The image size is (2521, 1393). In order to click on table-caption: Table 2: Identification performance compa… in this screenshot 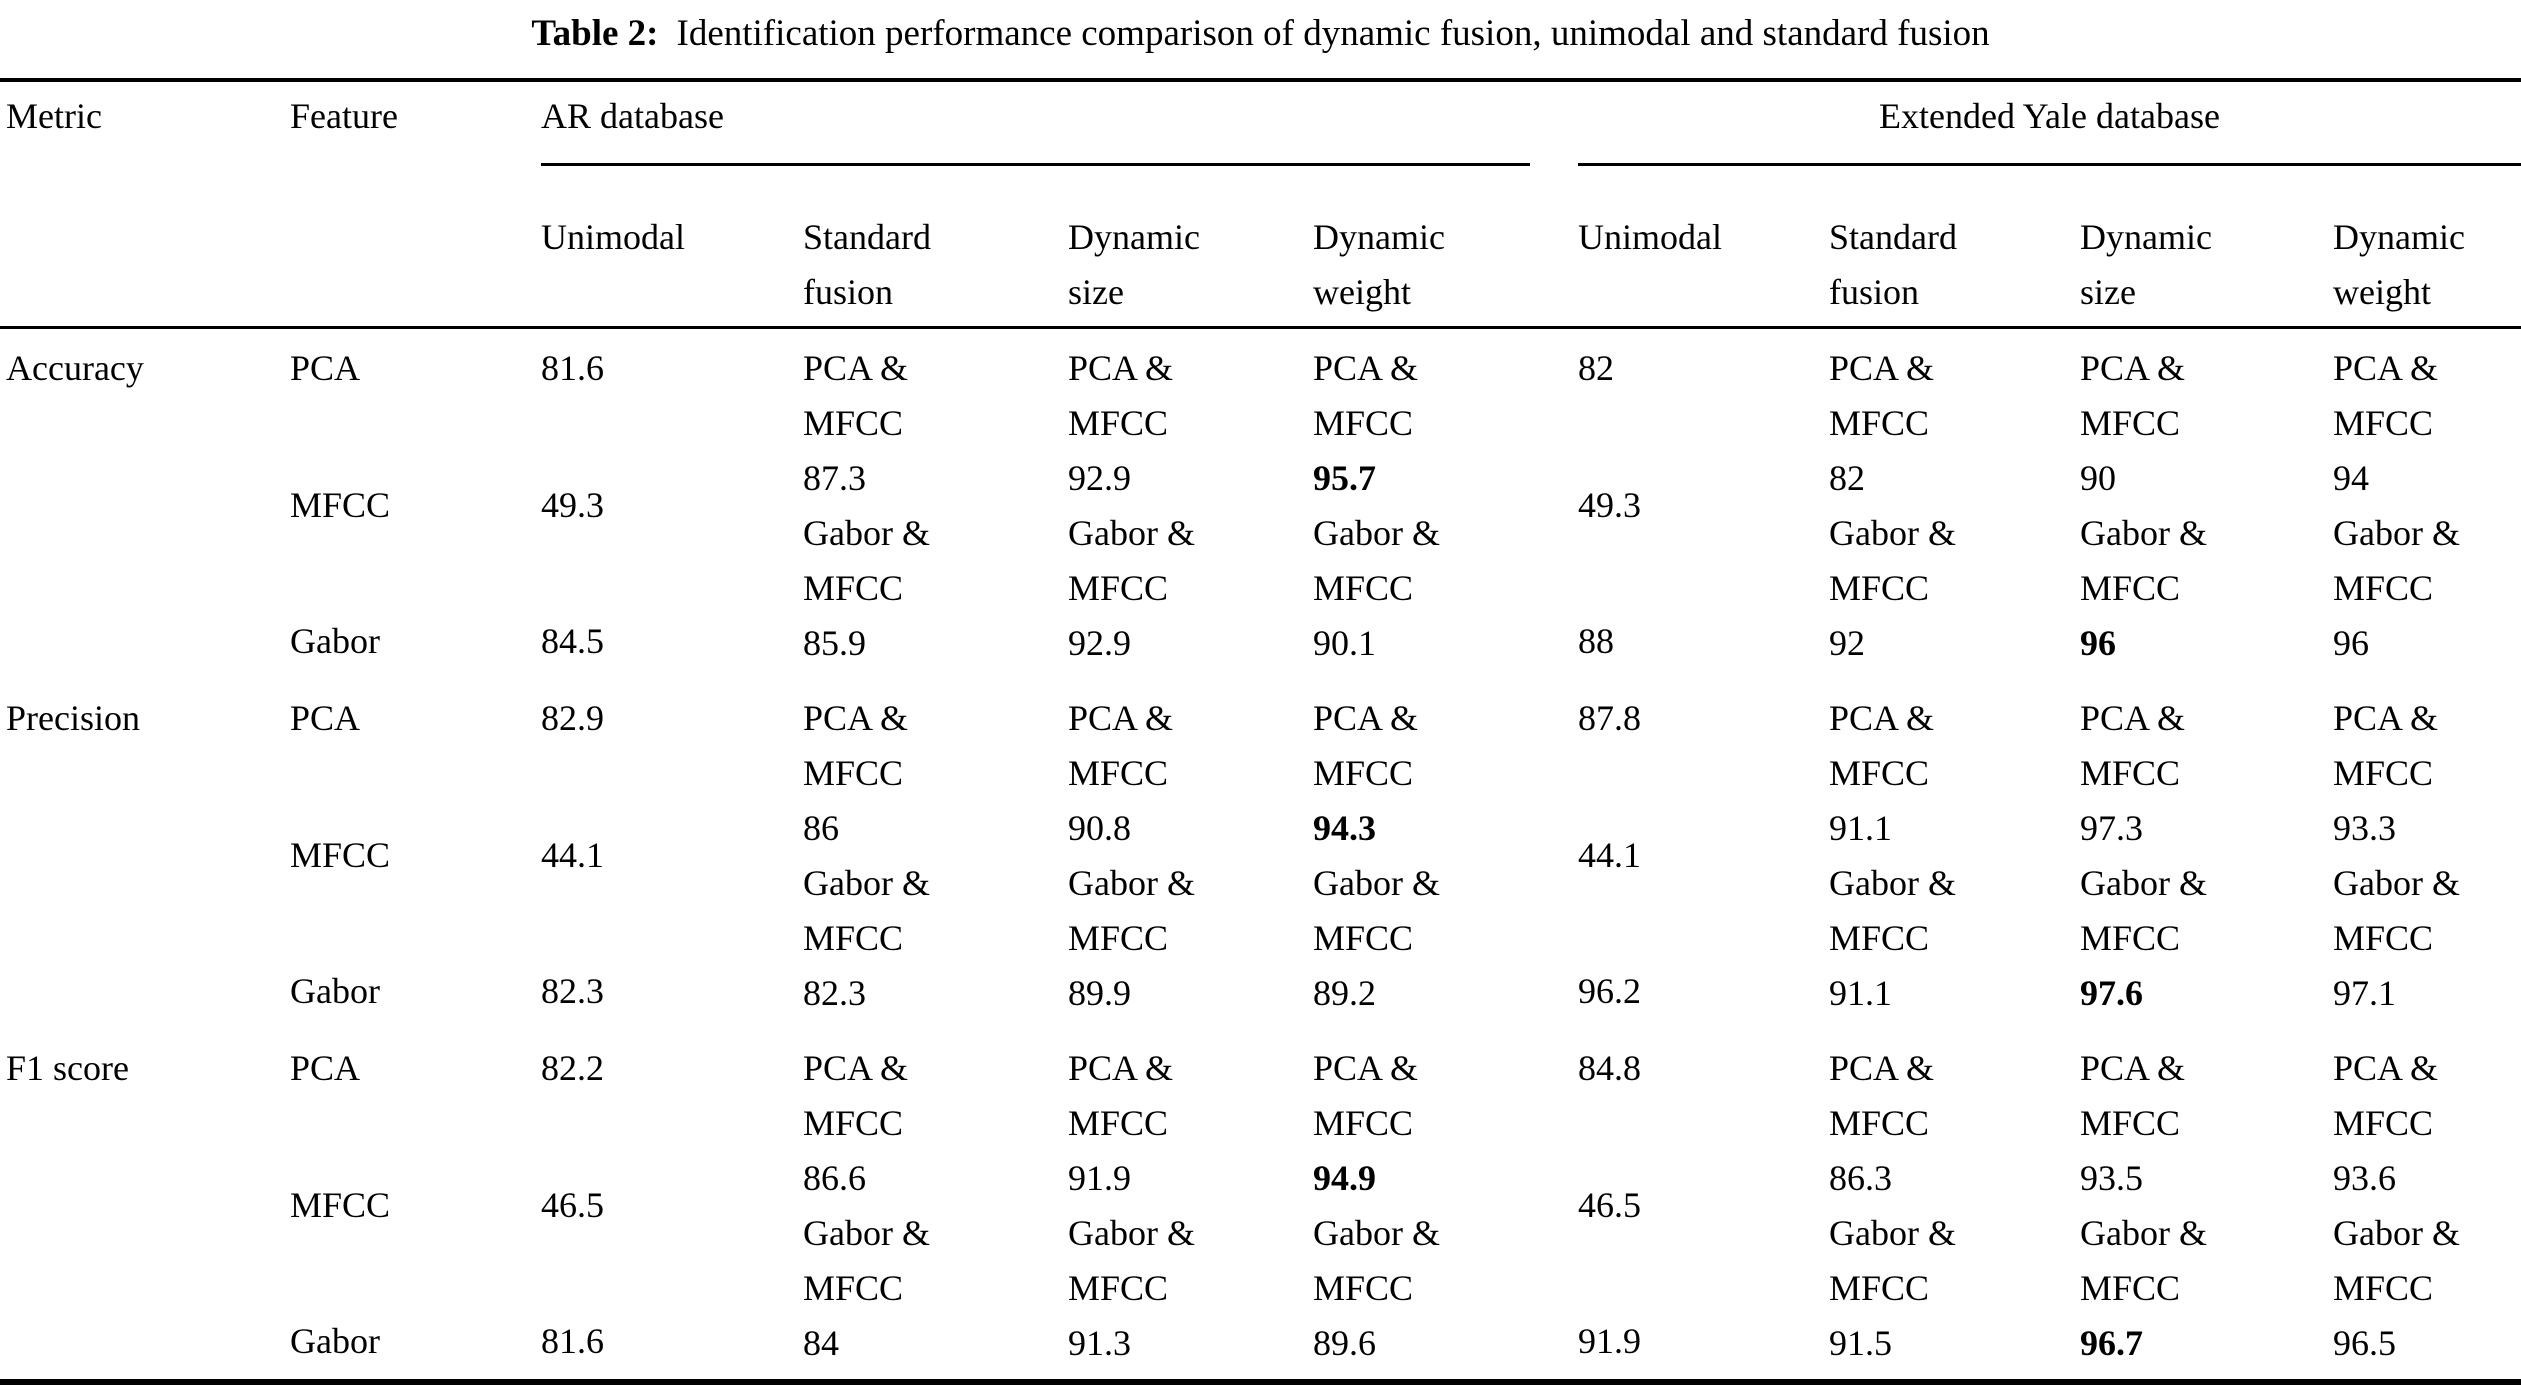, I will do `click(1260, 30)`.